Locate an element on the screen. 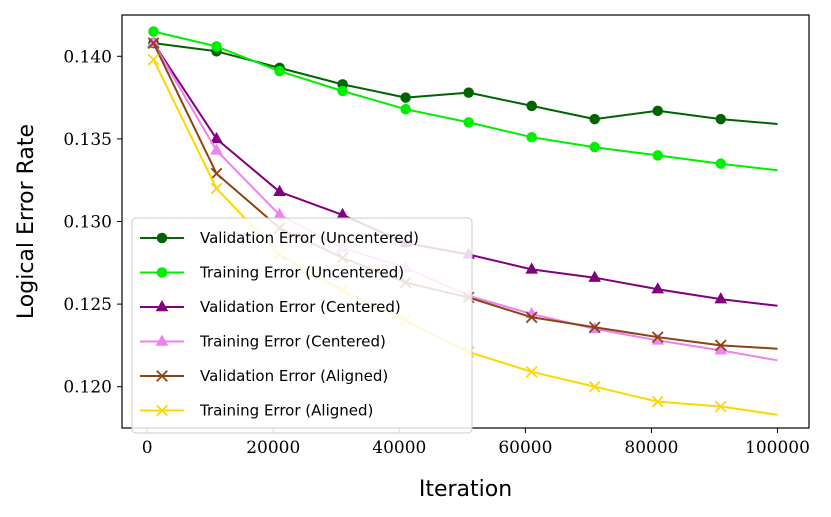  x-tick-label: 60000 is located at coordinates (525, 448).